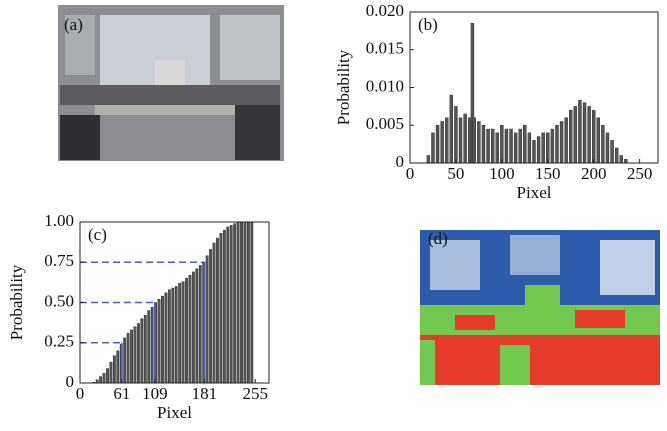 The width and height of the screenshot is (667, 431). Describe the element at coordinates (205, 393) in the screenshot. I see `x-tick-label: 181` at that location.